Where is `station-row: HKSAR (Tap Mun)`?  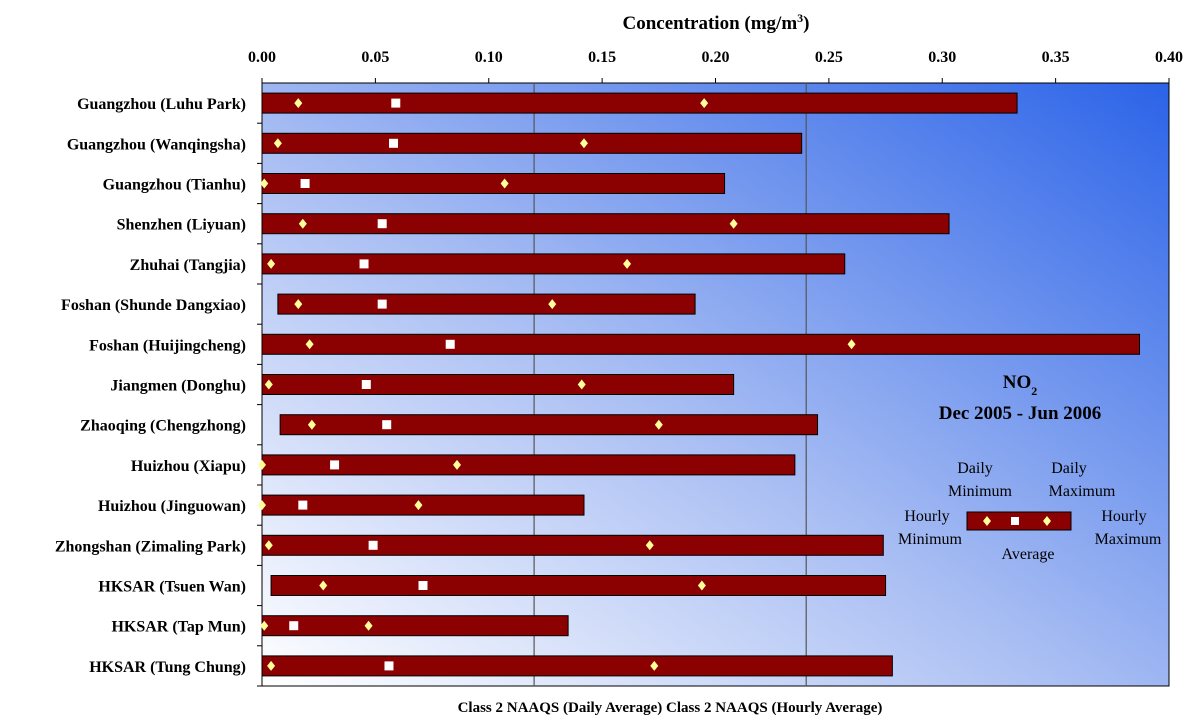 station-row: HKSAR (Tap Mun) is located at coordinates (340, 631).